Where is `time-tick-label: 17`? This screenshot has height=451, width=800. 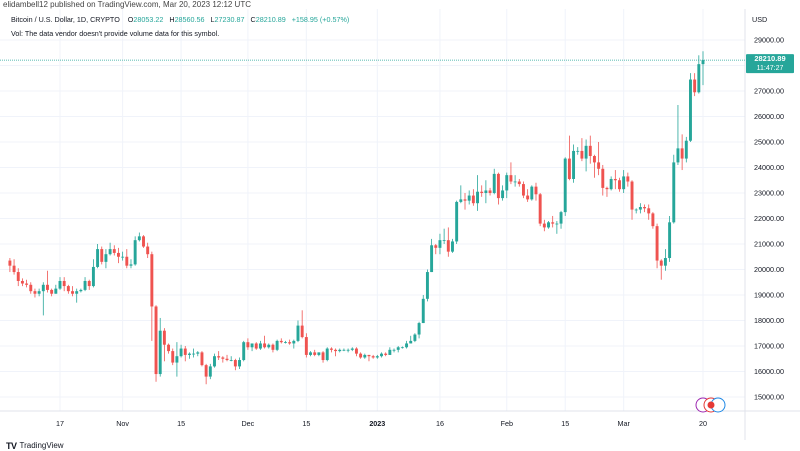
time-tick-label: 17 is located at coordinates (60, 423).